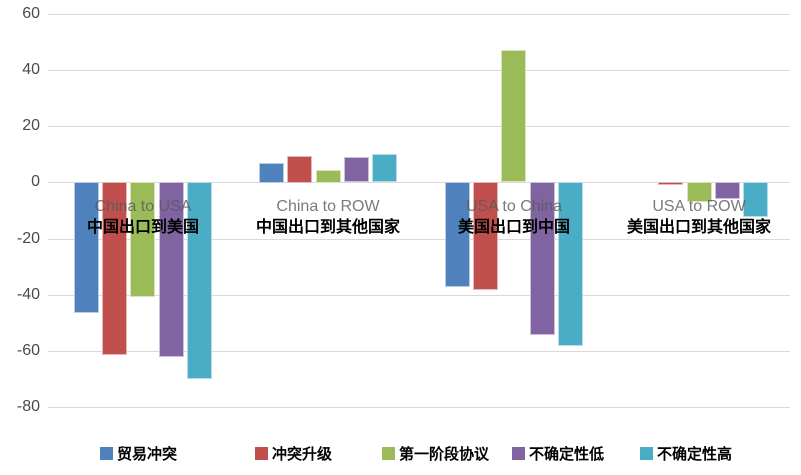 The width and height of the screenshot is (801, 475). Describe the element at coordinates (419, 351) in the screenshot. I see `gridline-y--60` at that location.